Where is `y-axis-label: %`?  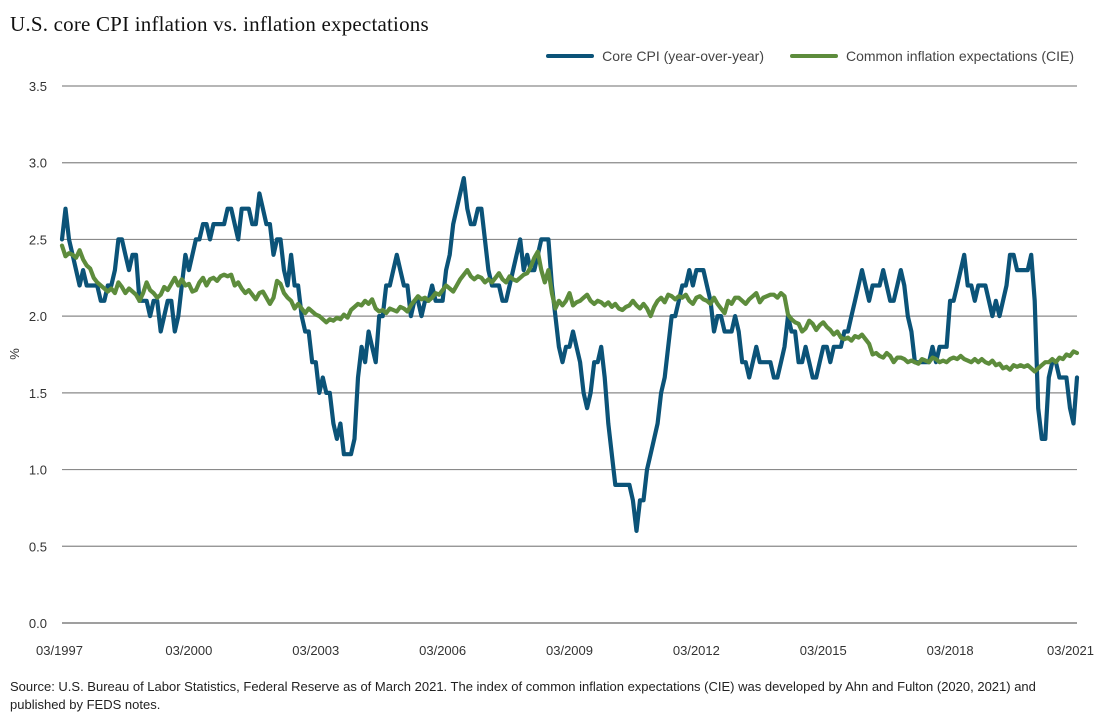
y-axis-label: % is located at coordinates (14, 354).